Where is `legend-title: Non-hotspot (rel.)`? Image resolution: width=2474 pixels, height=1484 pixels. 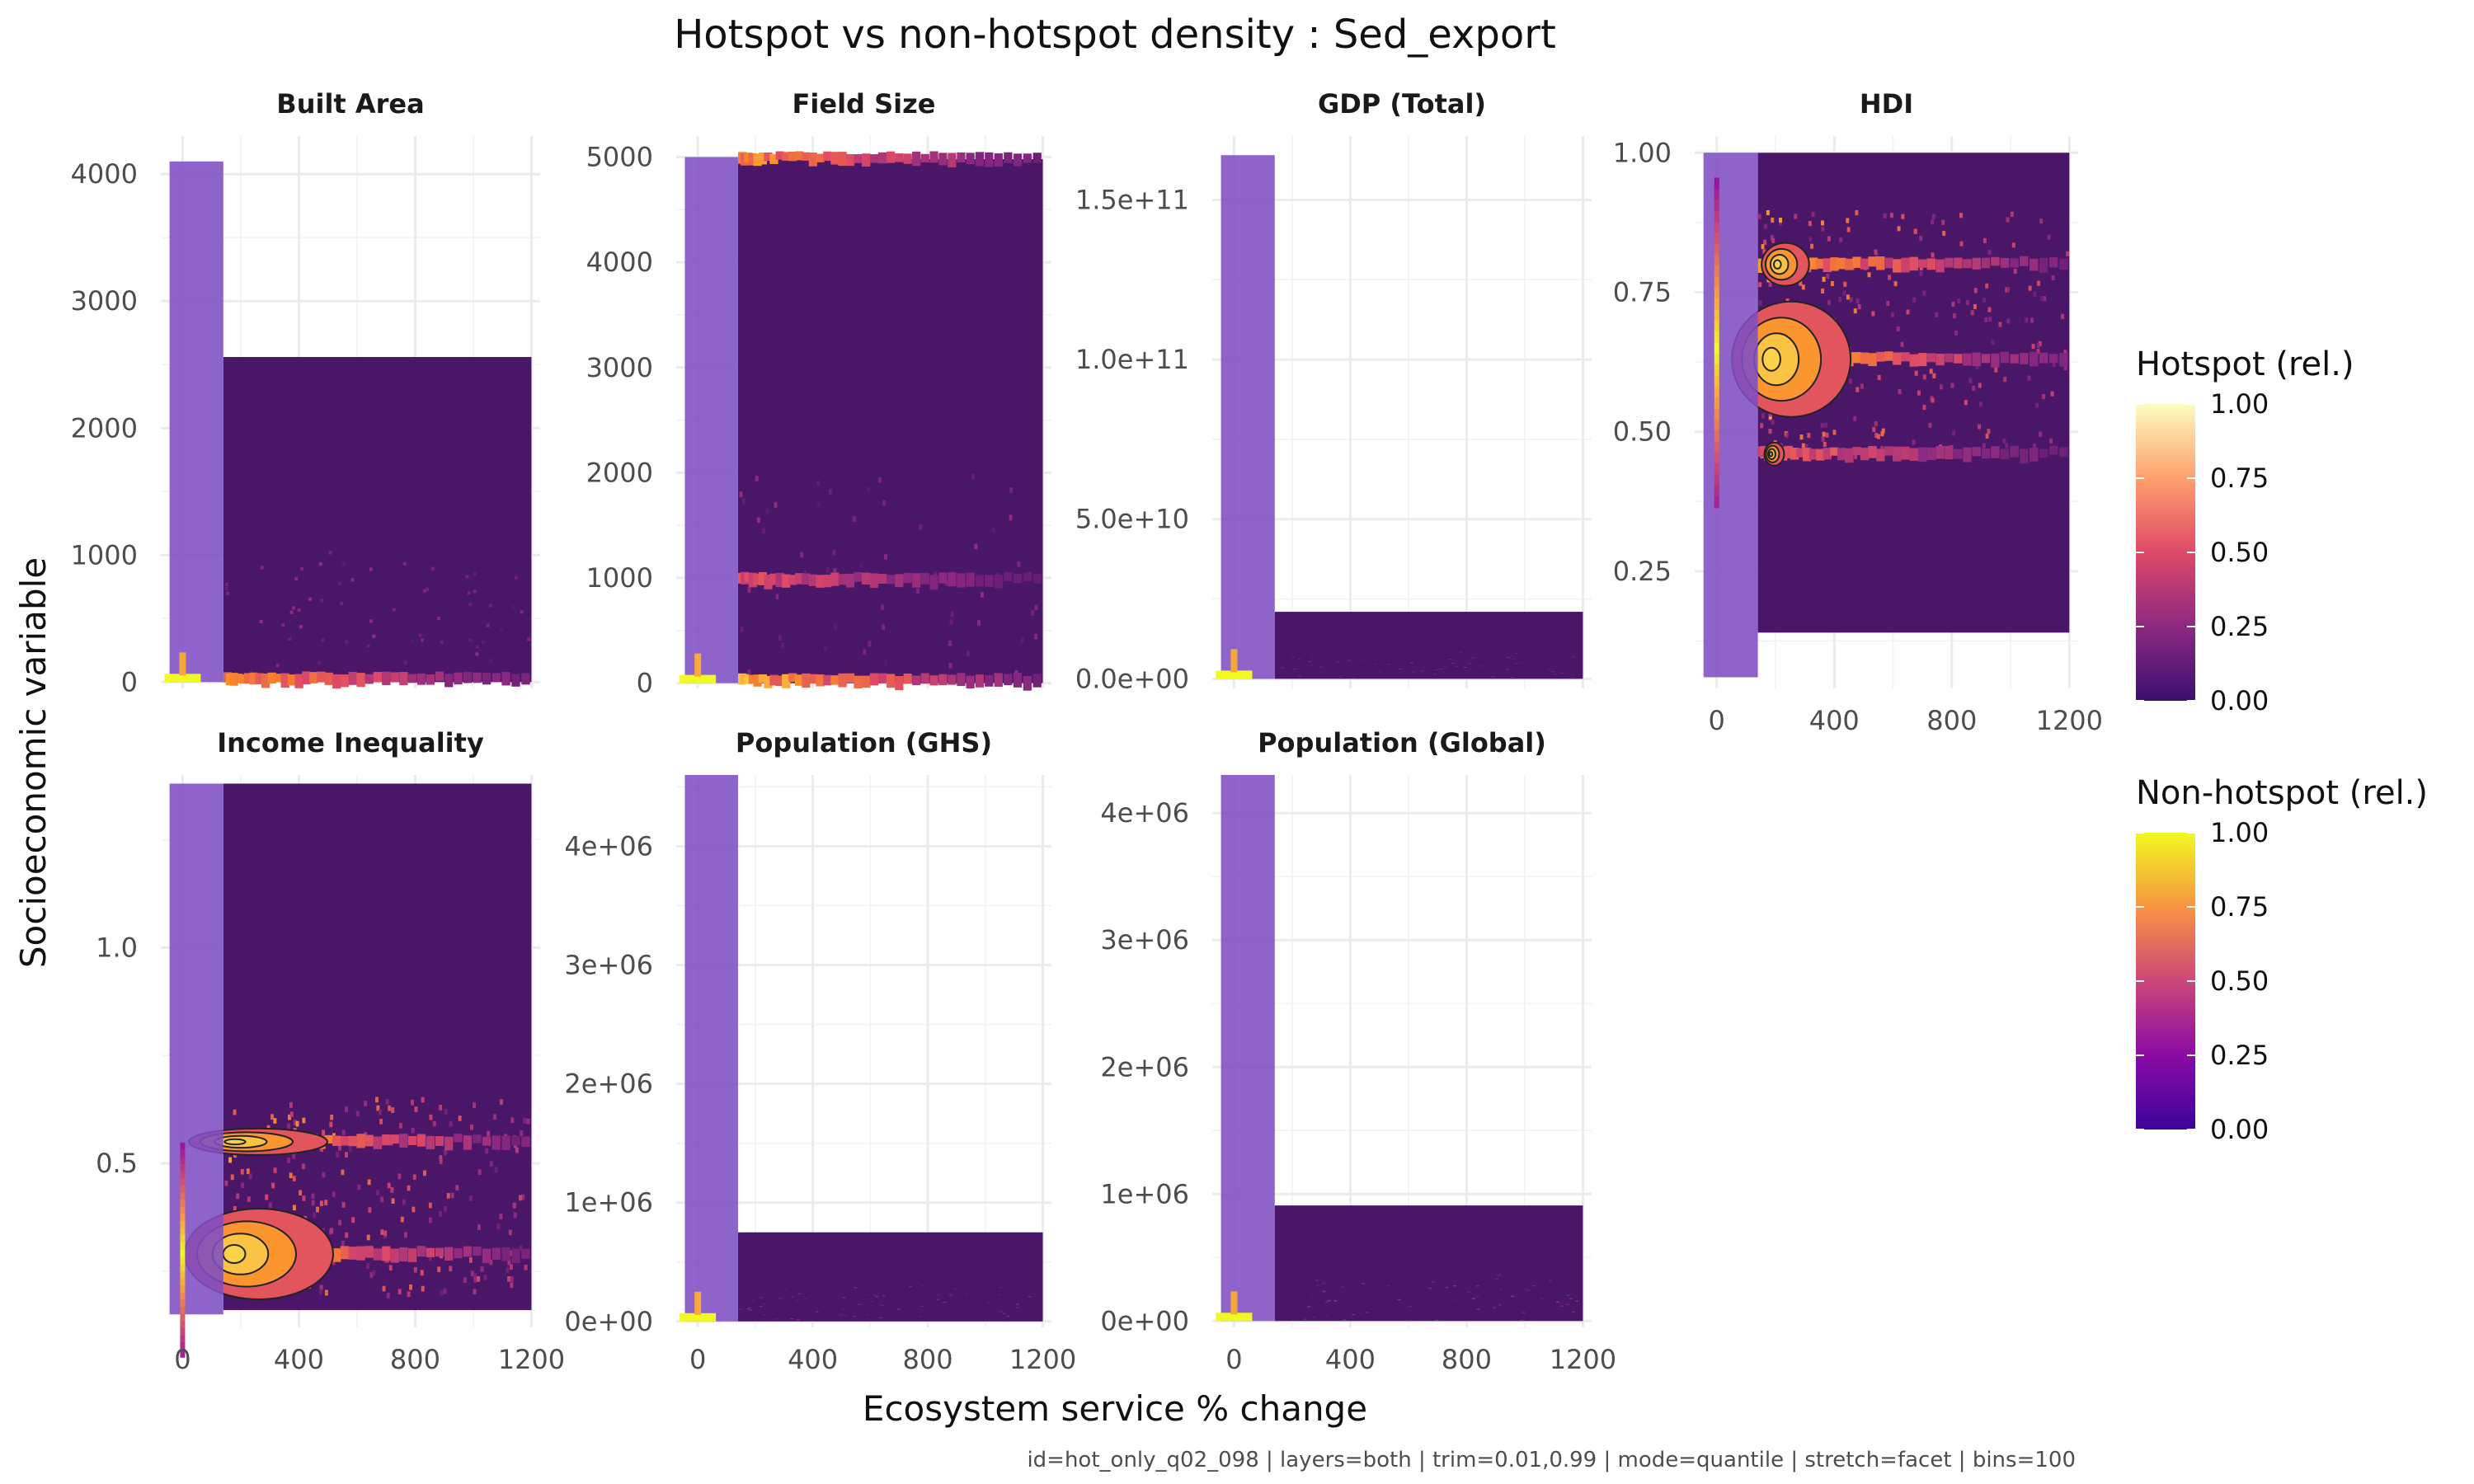 legend-title: Non-hotspot (rel.) is located at coordinates (2282, 793).